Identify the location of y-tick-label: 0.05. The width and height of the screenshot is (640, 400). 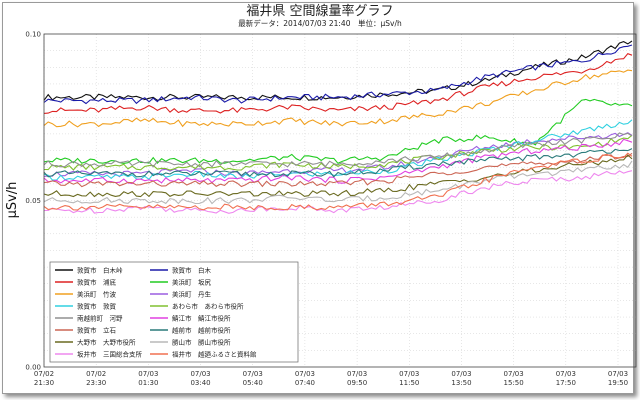
(33, 201).